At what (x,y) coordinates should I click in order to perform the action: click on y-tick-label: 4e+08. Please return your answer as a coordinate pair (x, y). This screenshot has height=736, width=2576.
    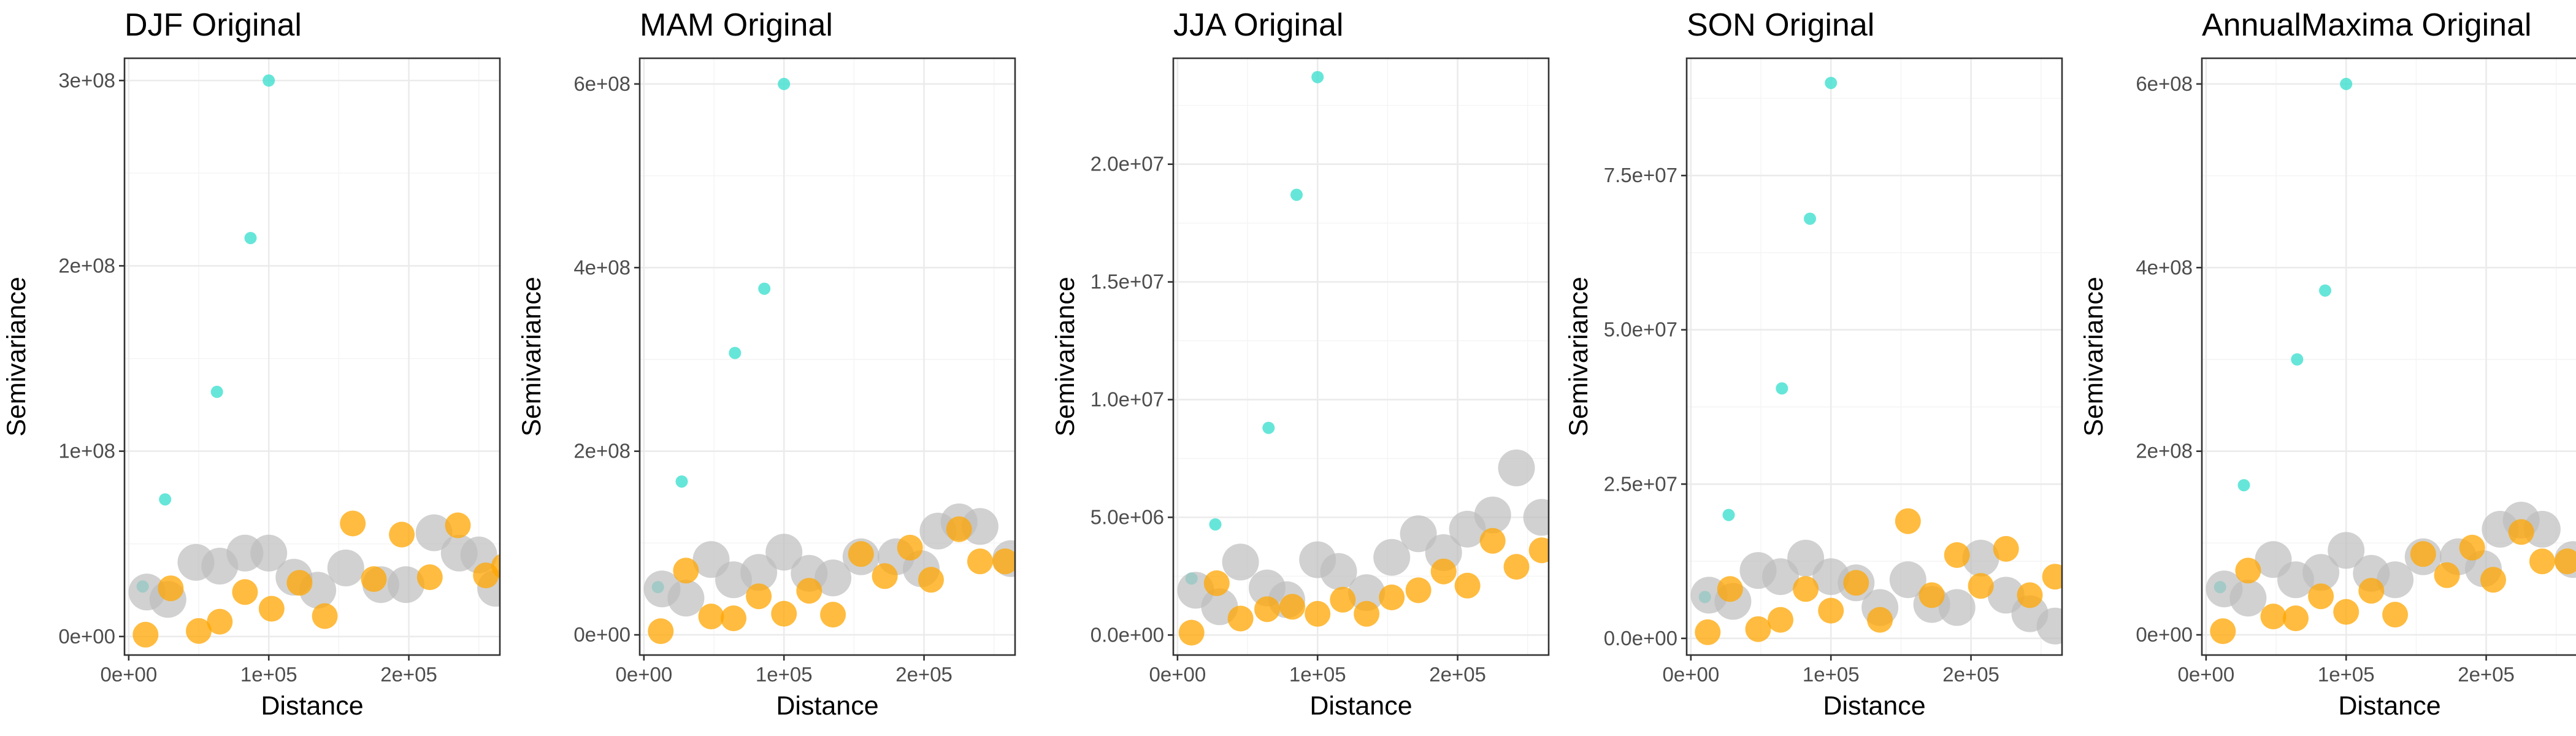
    Looking at the image, I should click on (2164, 267).